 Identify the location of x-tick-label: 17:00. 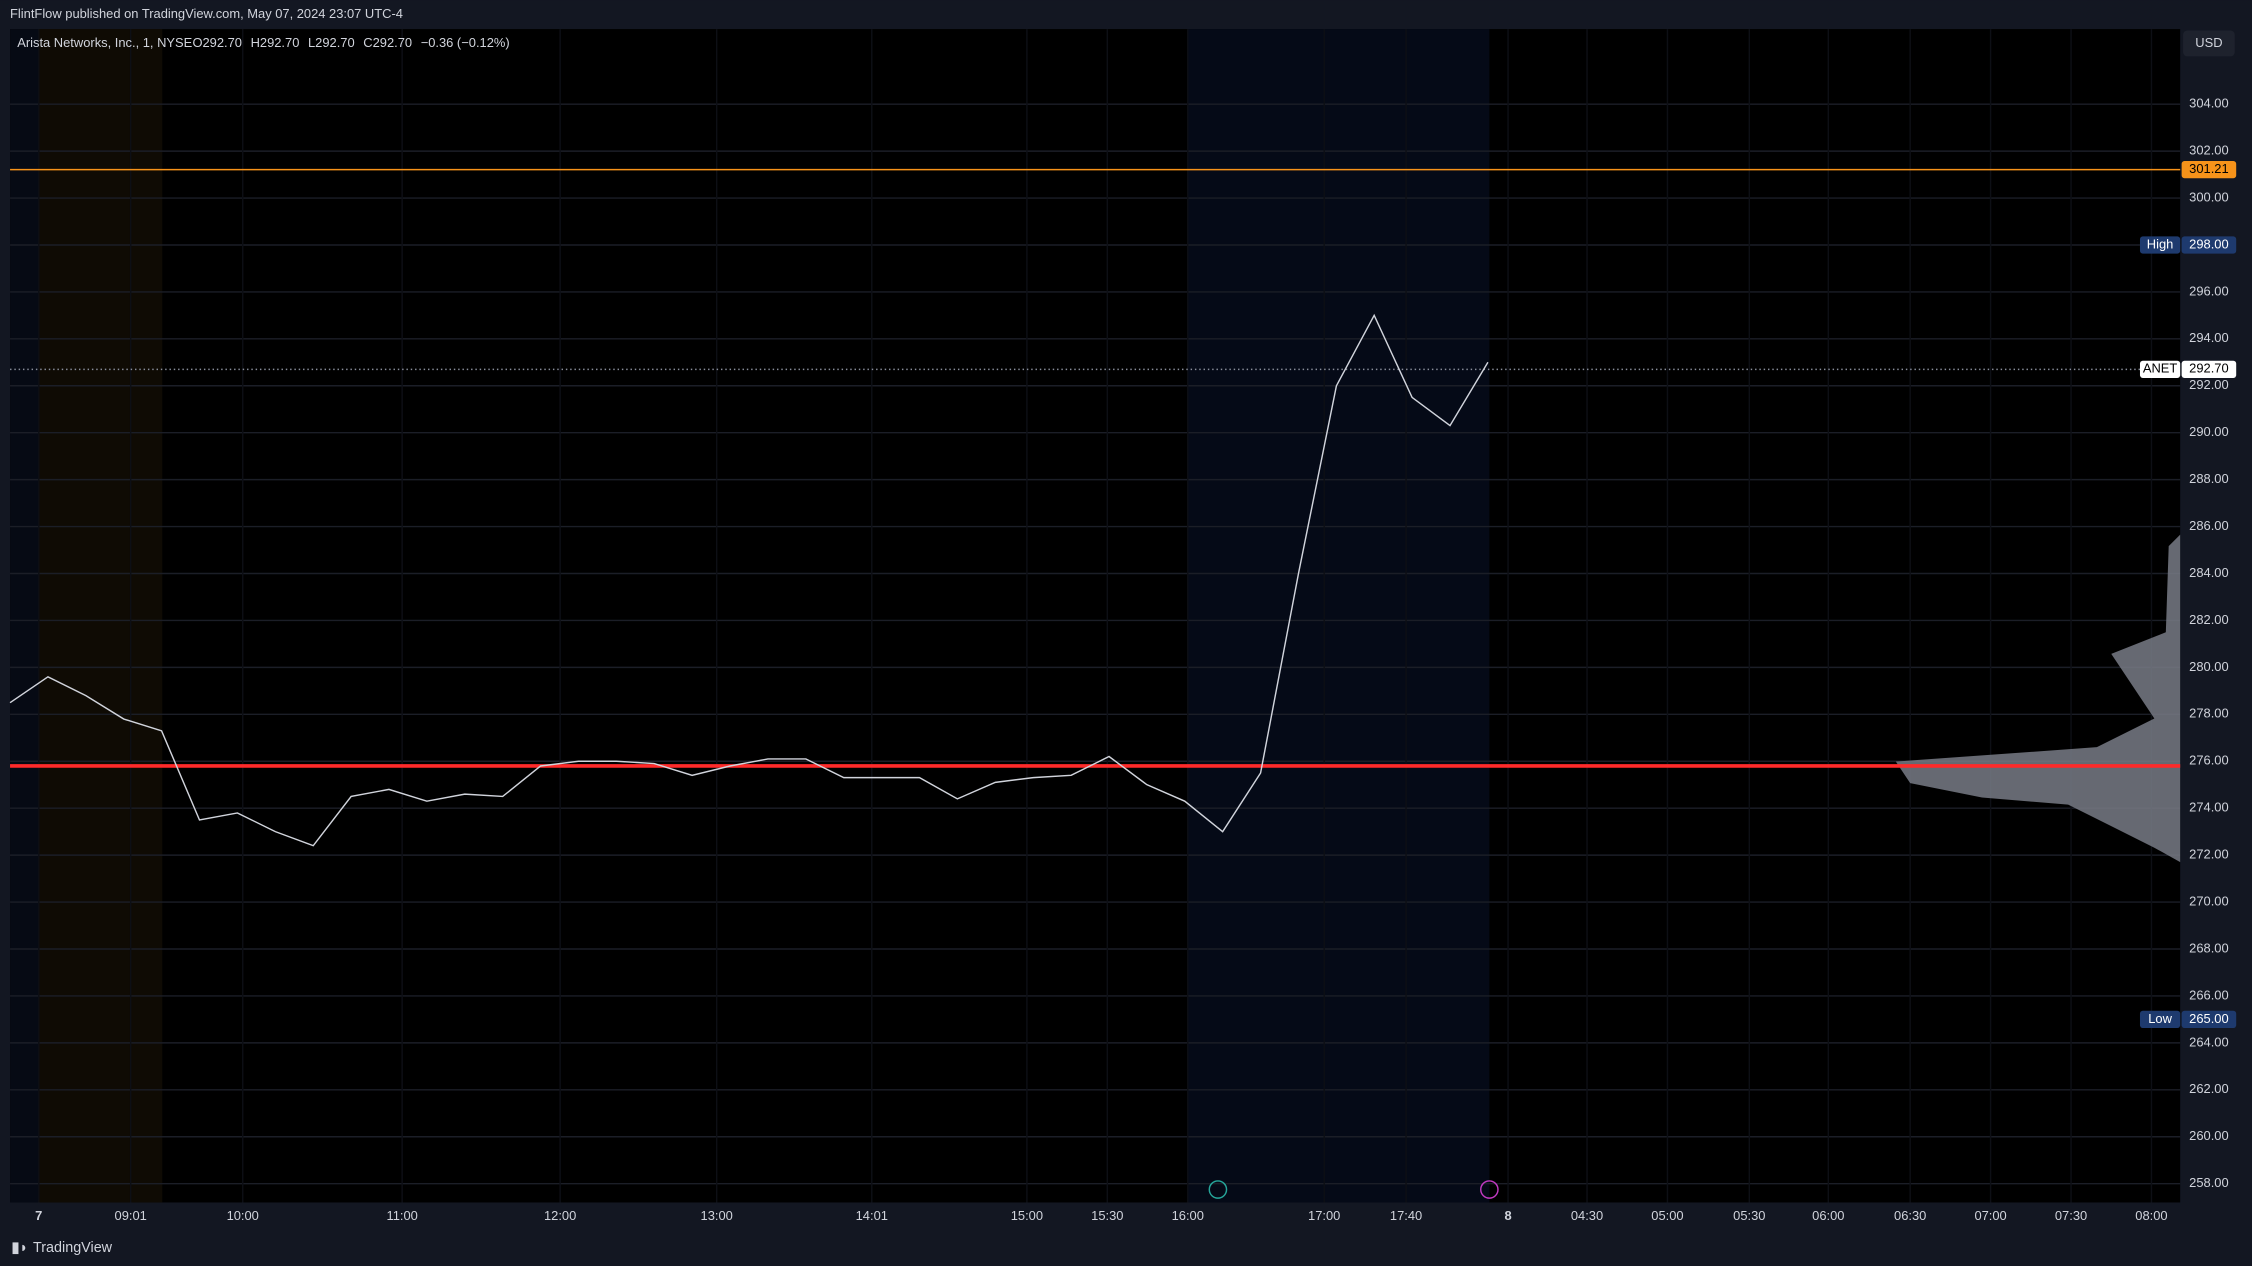
(1324, 1215).